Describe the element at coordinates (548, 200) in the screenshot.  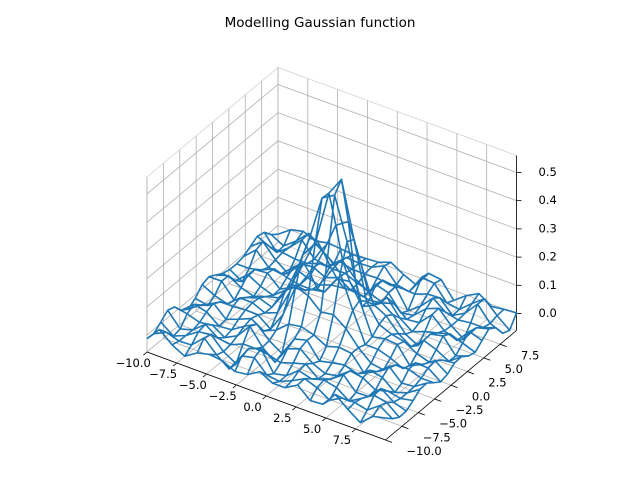
I see `z-tick-label: 0.4` at that location.